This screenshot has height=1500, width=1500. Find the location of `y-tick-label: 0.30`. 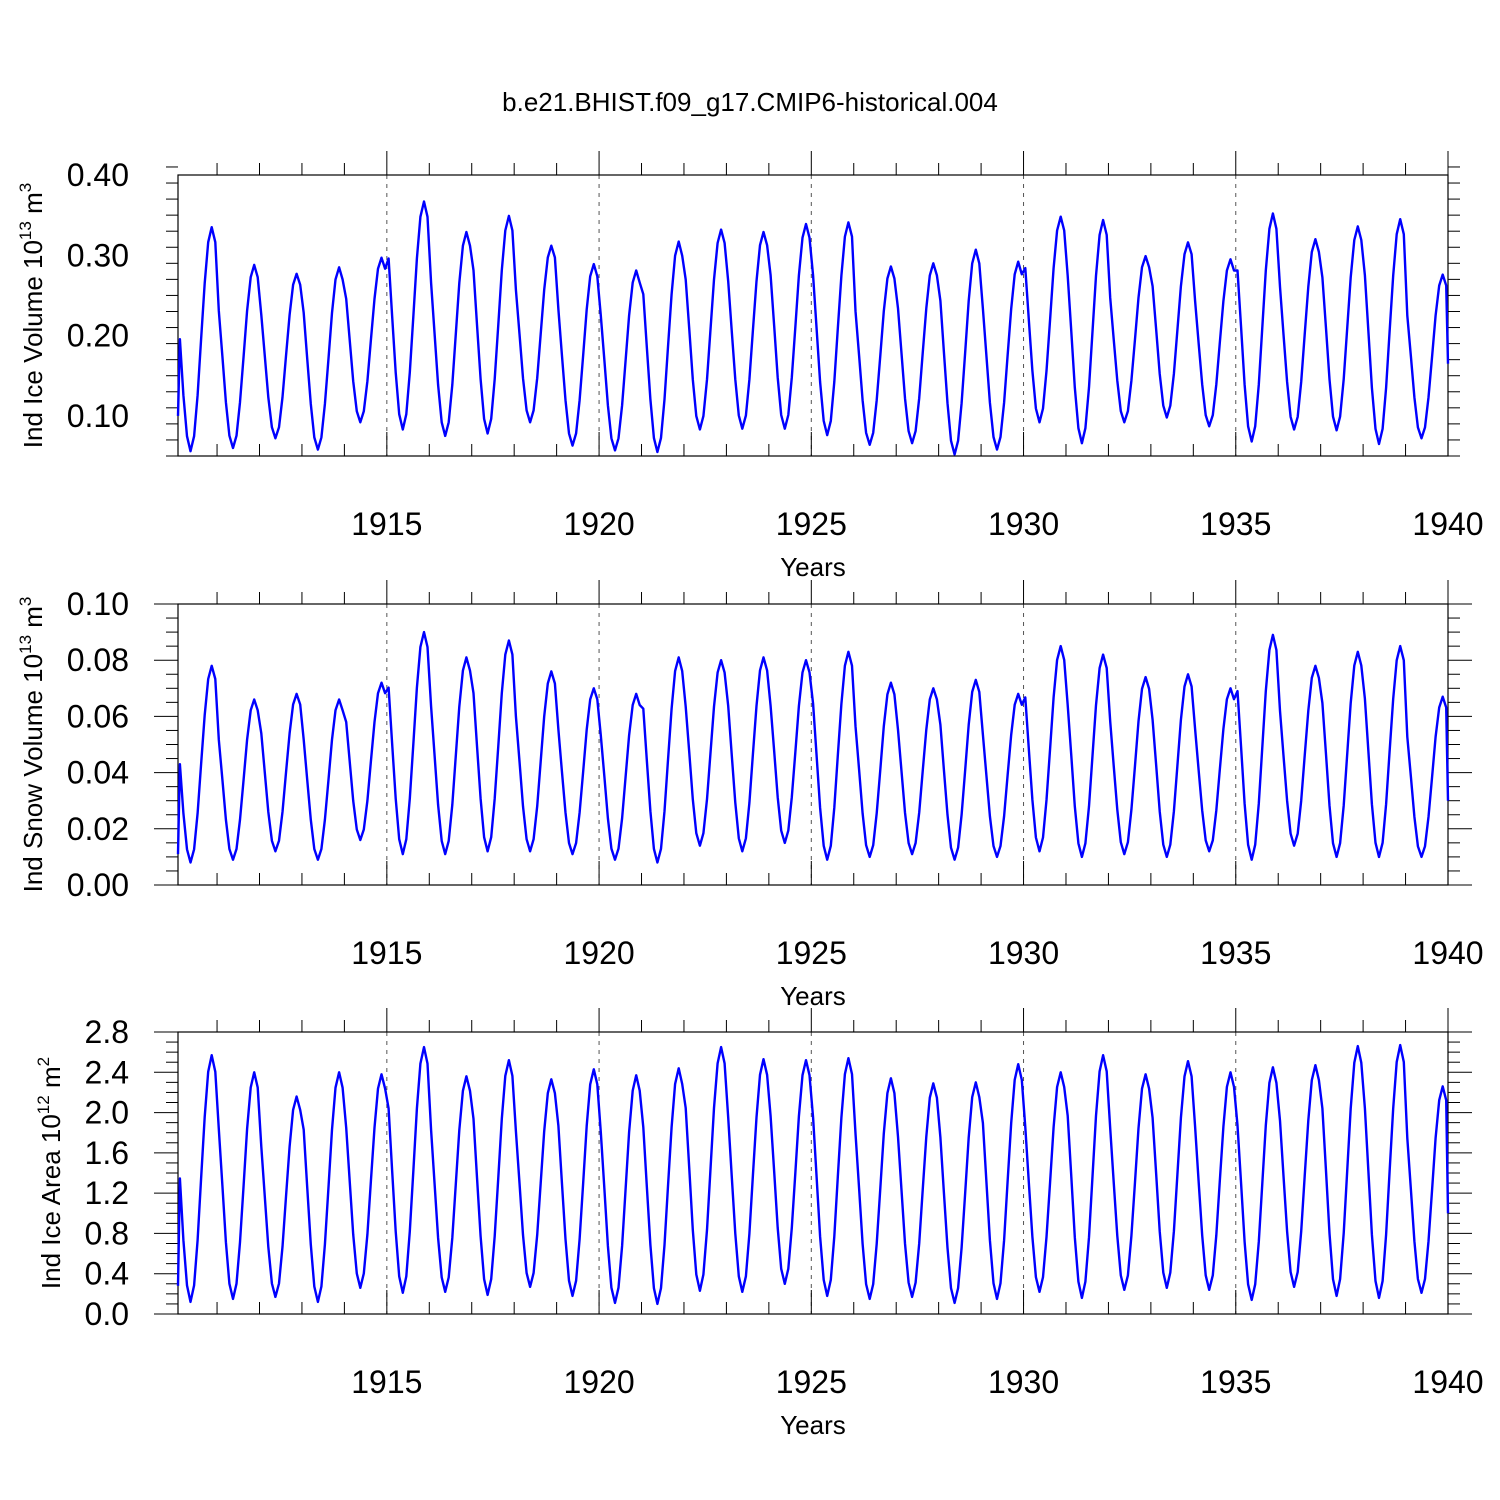

y-tick-label: 0.30 is located at coordinates (98, 255).